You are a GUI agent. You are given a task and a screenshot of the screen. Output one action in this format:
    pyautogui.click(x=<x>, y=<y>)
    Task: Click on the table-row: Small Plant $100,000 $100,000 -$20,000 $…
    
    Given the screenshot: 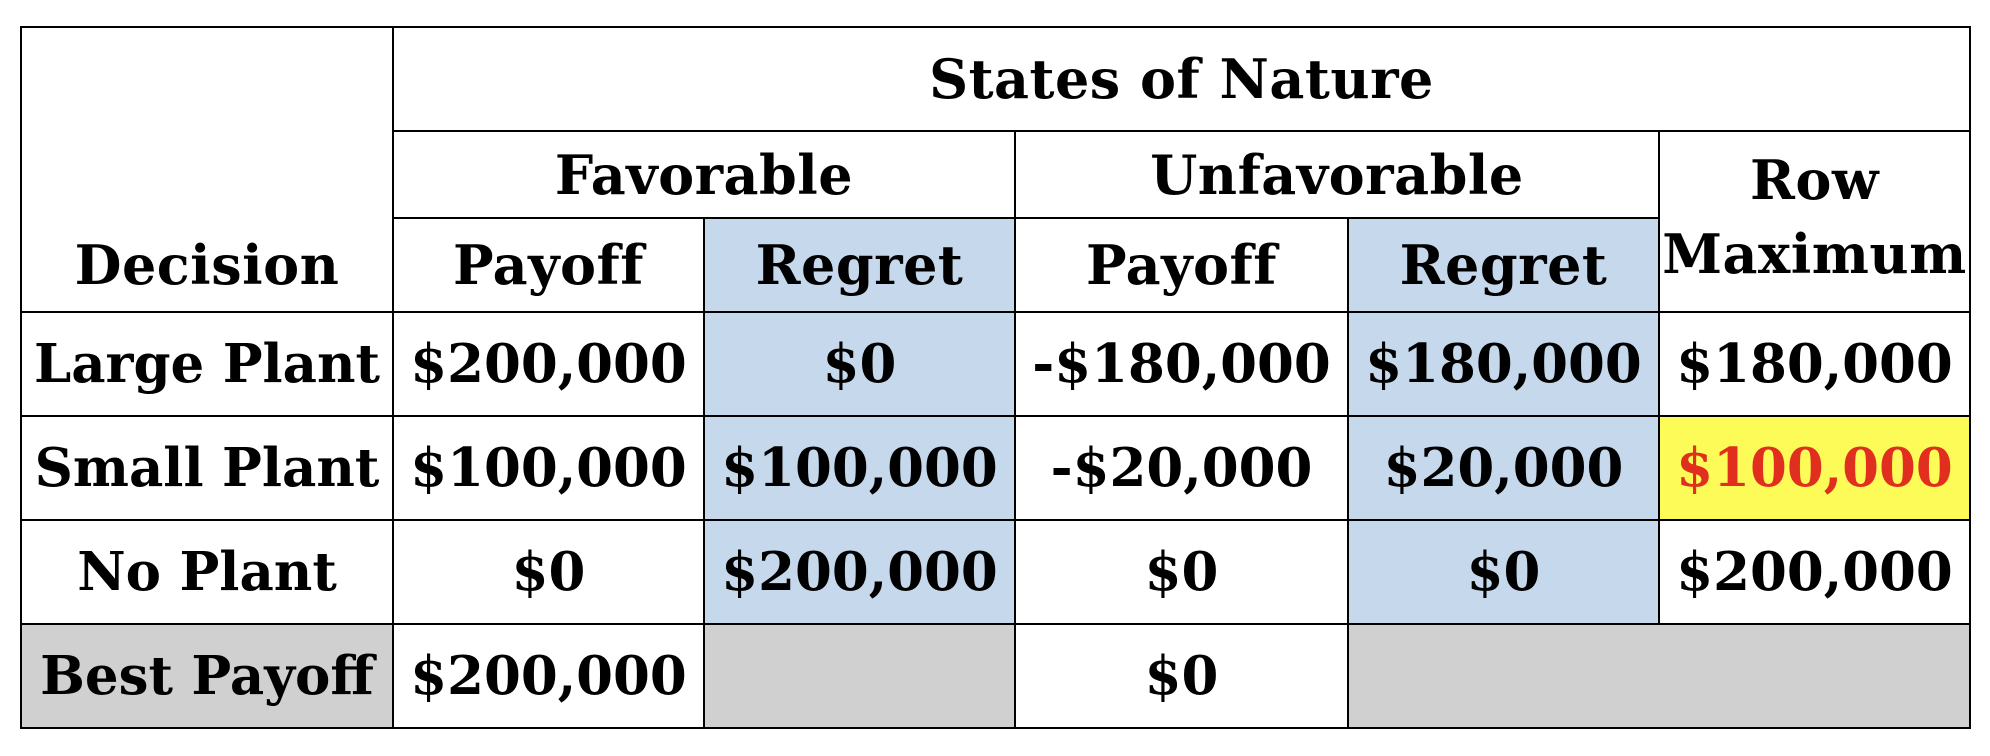 What is the action you would take?
    pyautogui.click(x=995, y=468)
    